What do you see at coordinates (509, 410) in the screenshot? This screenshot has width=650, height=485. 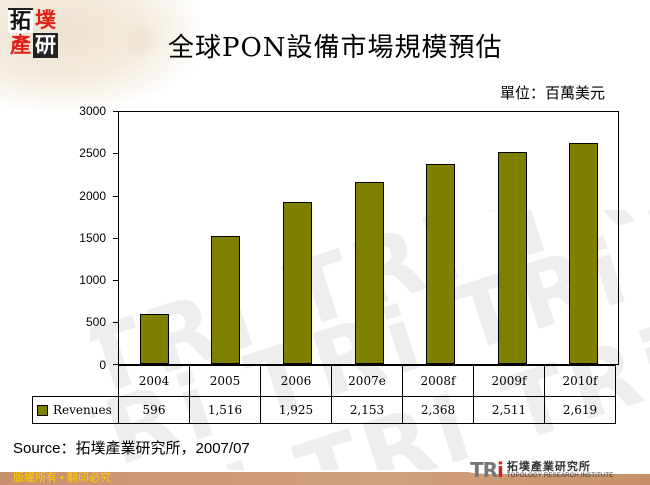 I see `value-cell: 2,511` at bounding box center [509, 410].